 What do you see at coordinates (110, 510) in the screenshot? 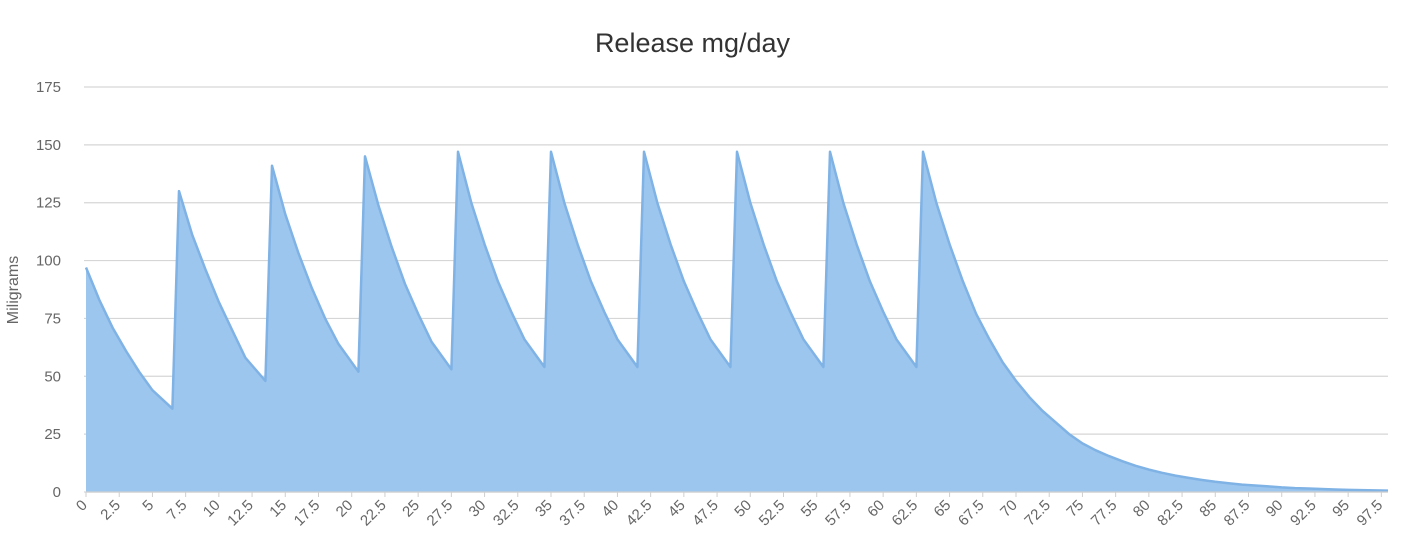
I see `x-tick-label: 2.5` at bounding box center [110, 510].